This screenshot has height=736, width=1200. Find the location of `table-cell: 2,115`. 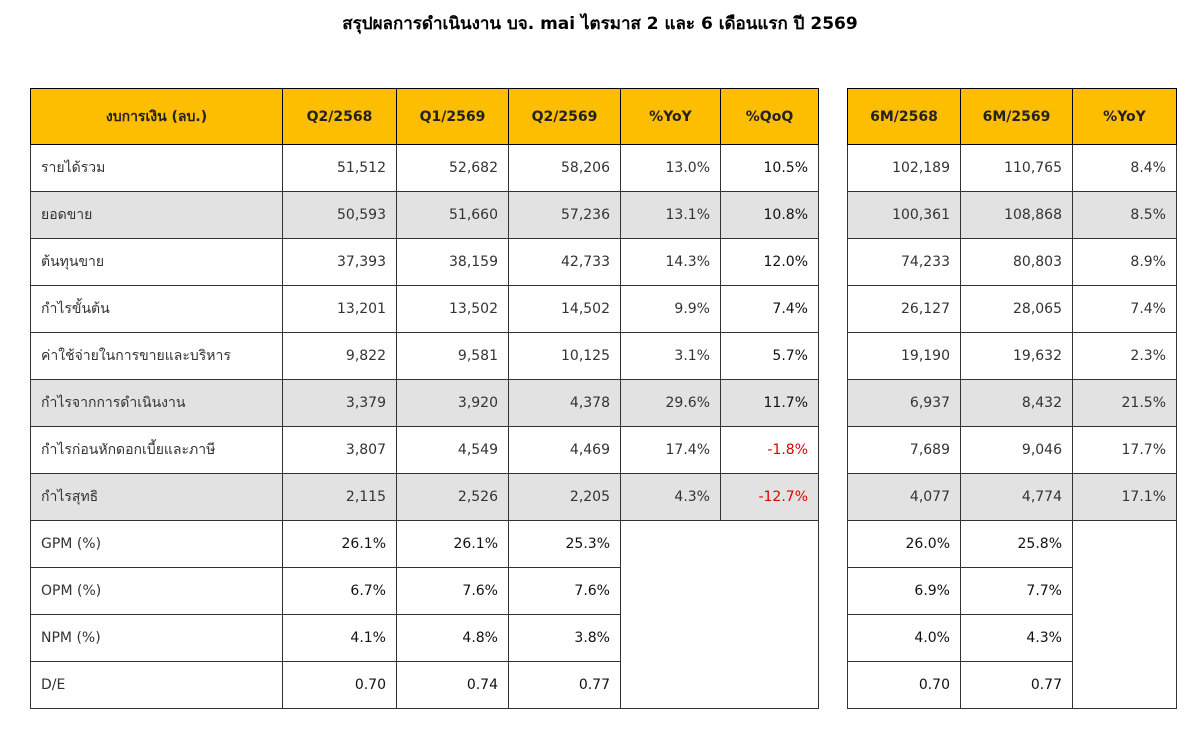

table-cell: 2,115 is located at coordinates (339, 497).